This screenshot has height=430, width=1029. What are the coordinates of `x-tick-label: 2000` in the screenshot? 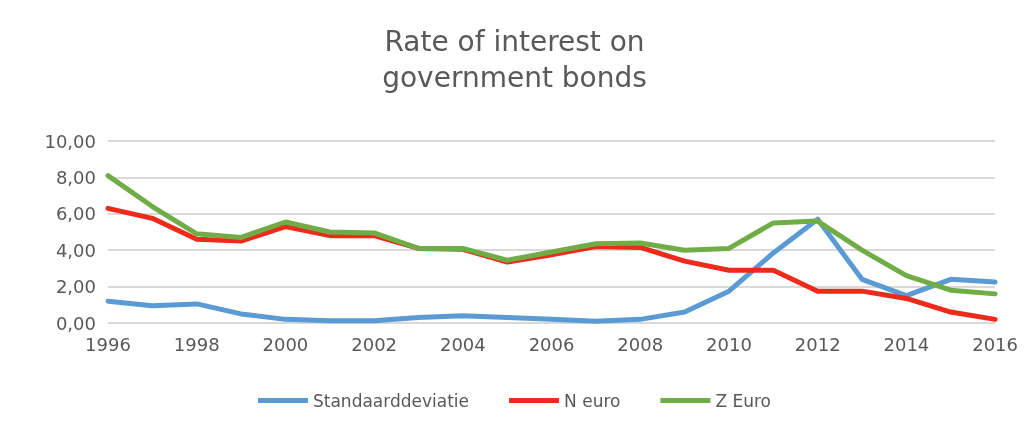 It's located at (285, 344).